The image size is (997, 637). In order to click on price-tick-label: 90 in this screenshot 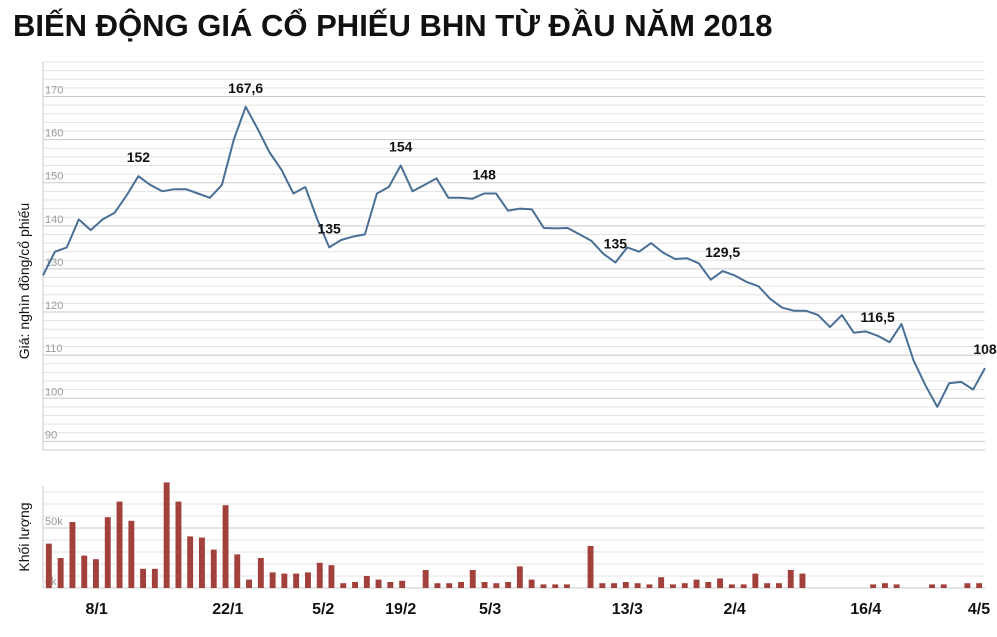, I will do `click(51, 435)`.